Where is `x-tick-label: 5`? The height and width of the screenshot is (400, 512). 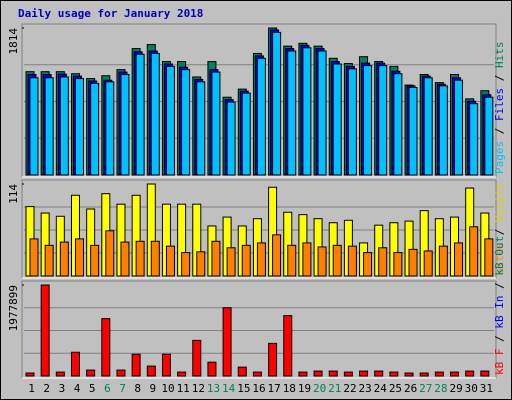 x-tick-label: 5 is located at coordinates (92, 388).